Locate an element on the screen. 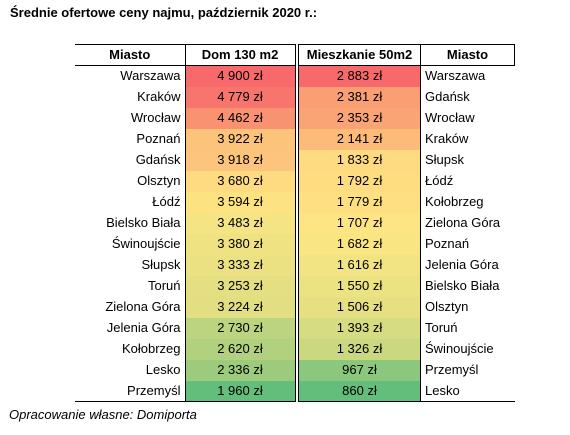 The width and height of the screenshot is (570, 435). price-cell: 1 682 zł is located at coordinates (359, 244).